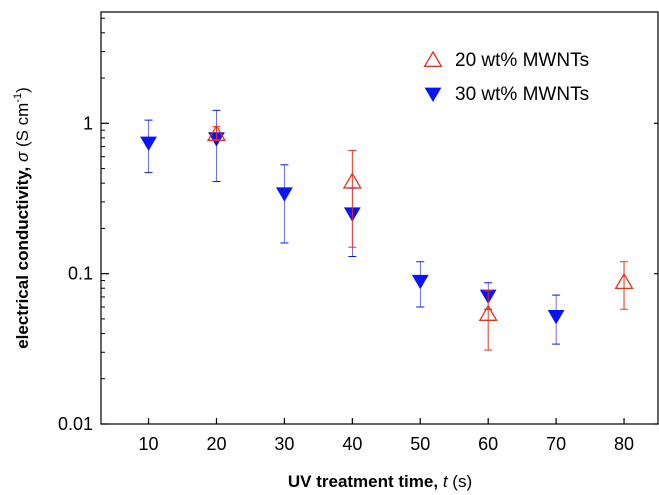  What do you see at coordinates (284, 444) in the screenshot?
I see `x-tick-label: 30` at bounding box center [284, 444].